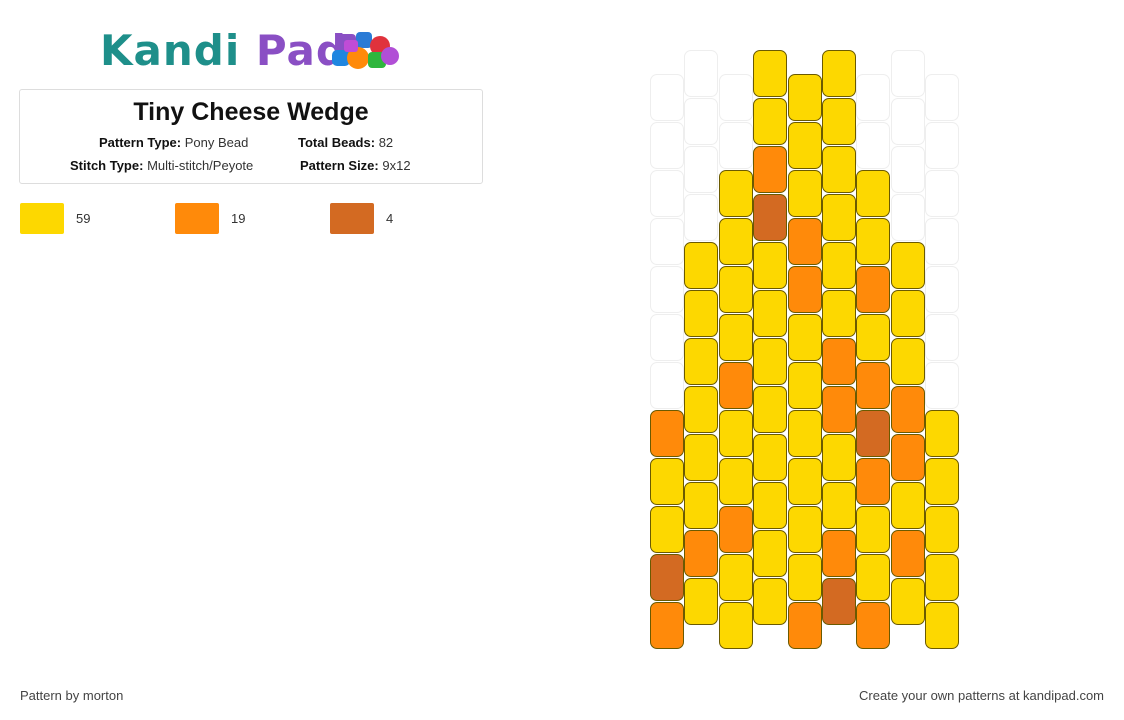 Image resolution: width=1124 pixels, height=720 pixels. Describe the element at coordinates (386, 142) in the screenshot. I see `total-beads-value: 82` at that location.